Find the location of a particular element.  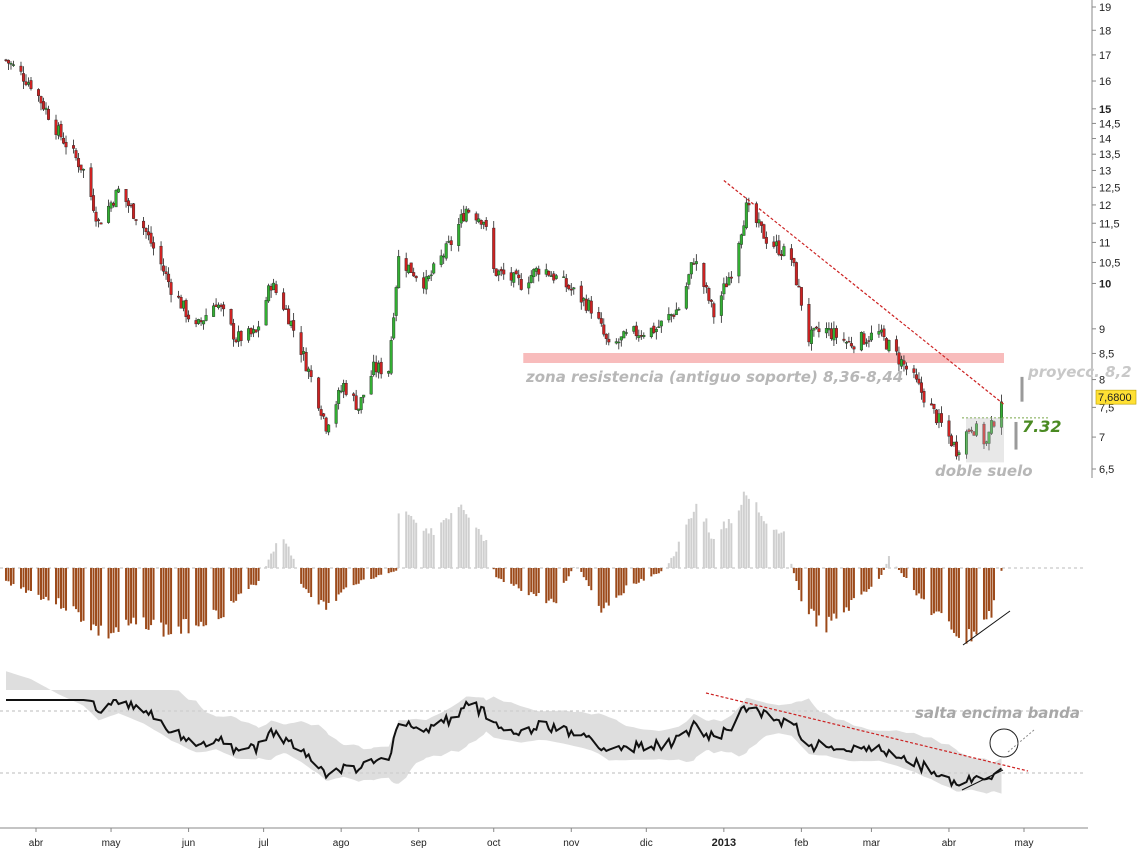

double-bottom-label: doble suelo is located at coordinates (984, 471).